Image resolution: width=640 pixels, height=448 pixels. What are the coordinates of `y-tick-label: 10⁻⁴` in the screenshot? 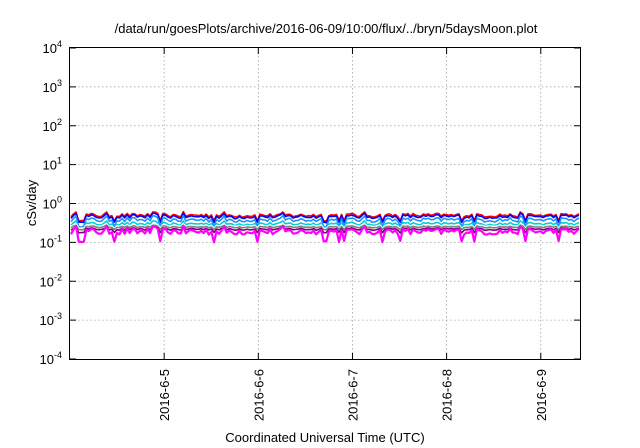 It's located at (51, 358).